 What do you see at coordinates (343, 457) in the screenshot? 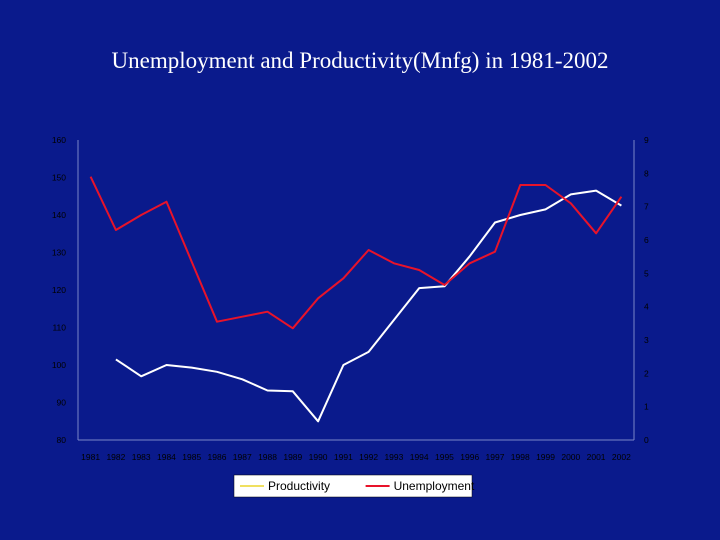
I see `x-tick-label: 1991` at bounding box center [343, 457].